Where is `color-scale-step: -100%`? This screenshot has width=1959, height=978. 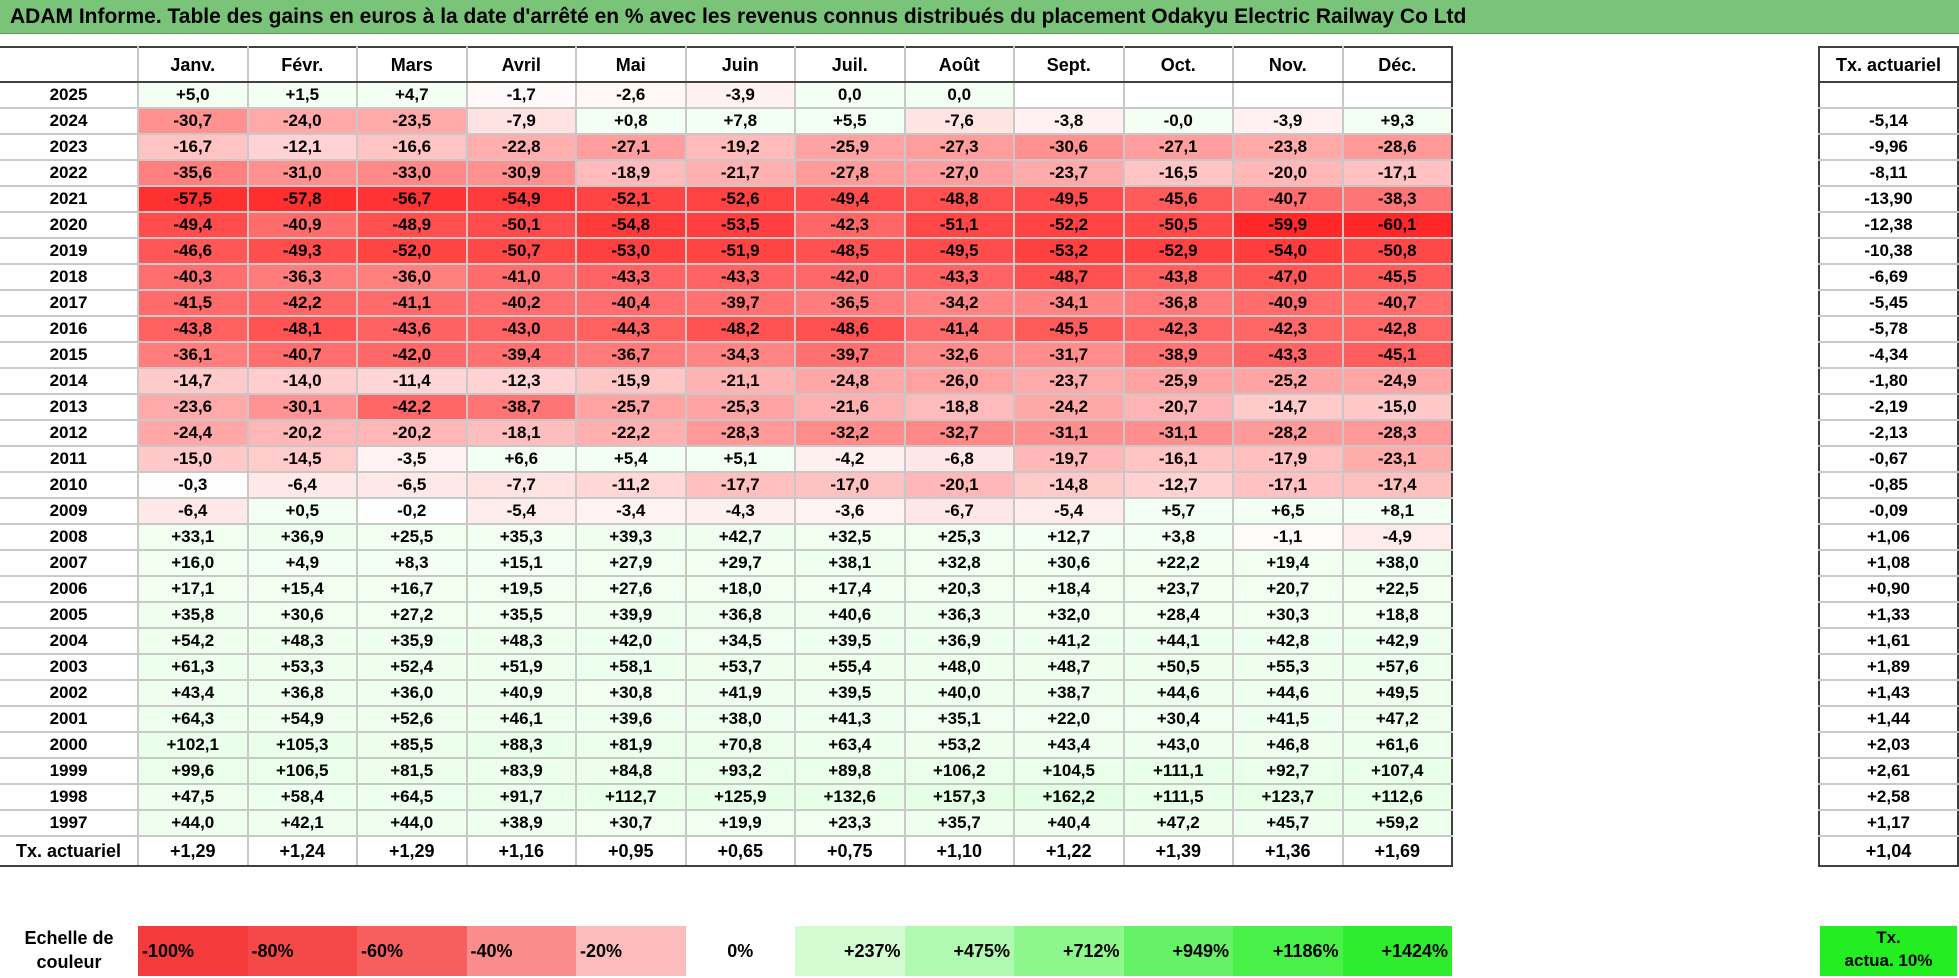 color-scale-step: -100% is located at coordinates (193, 951).